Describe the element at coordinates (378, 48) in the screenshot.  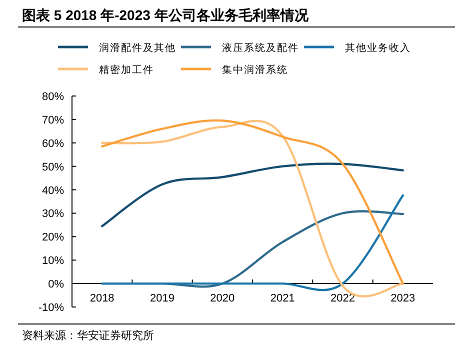
I see `legend-label: 其他业务收入` at that location.